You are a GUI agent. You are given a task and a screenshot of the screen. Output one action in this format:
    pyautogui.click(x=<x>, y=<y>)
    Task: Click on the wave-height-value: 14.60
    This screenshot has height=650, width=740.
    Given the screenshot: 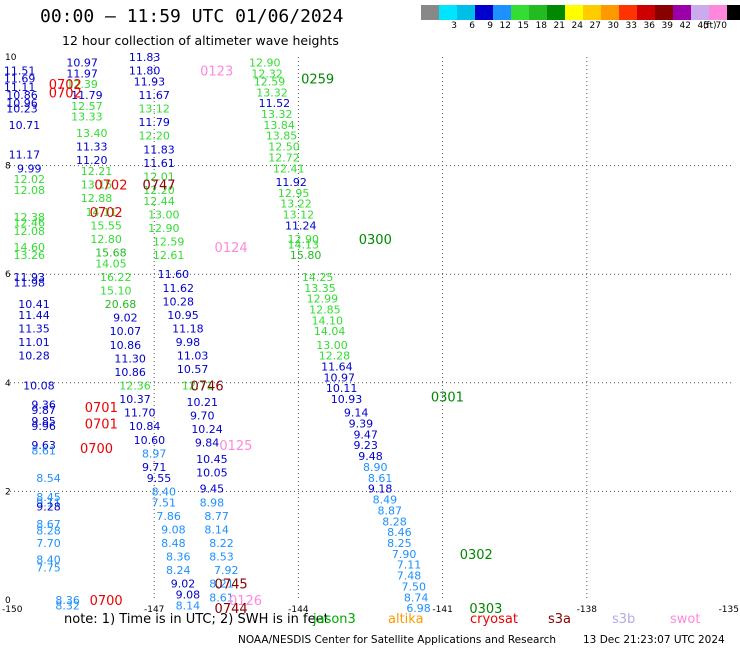 What is the action you would take?
    pyautogui.click(x=29, y=247)
    